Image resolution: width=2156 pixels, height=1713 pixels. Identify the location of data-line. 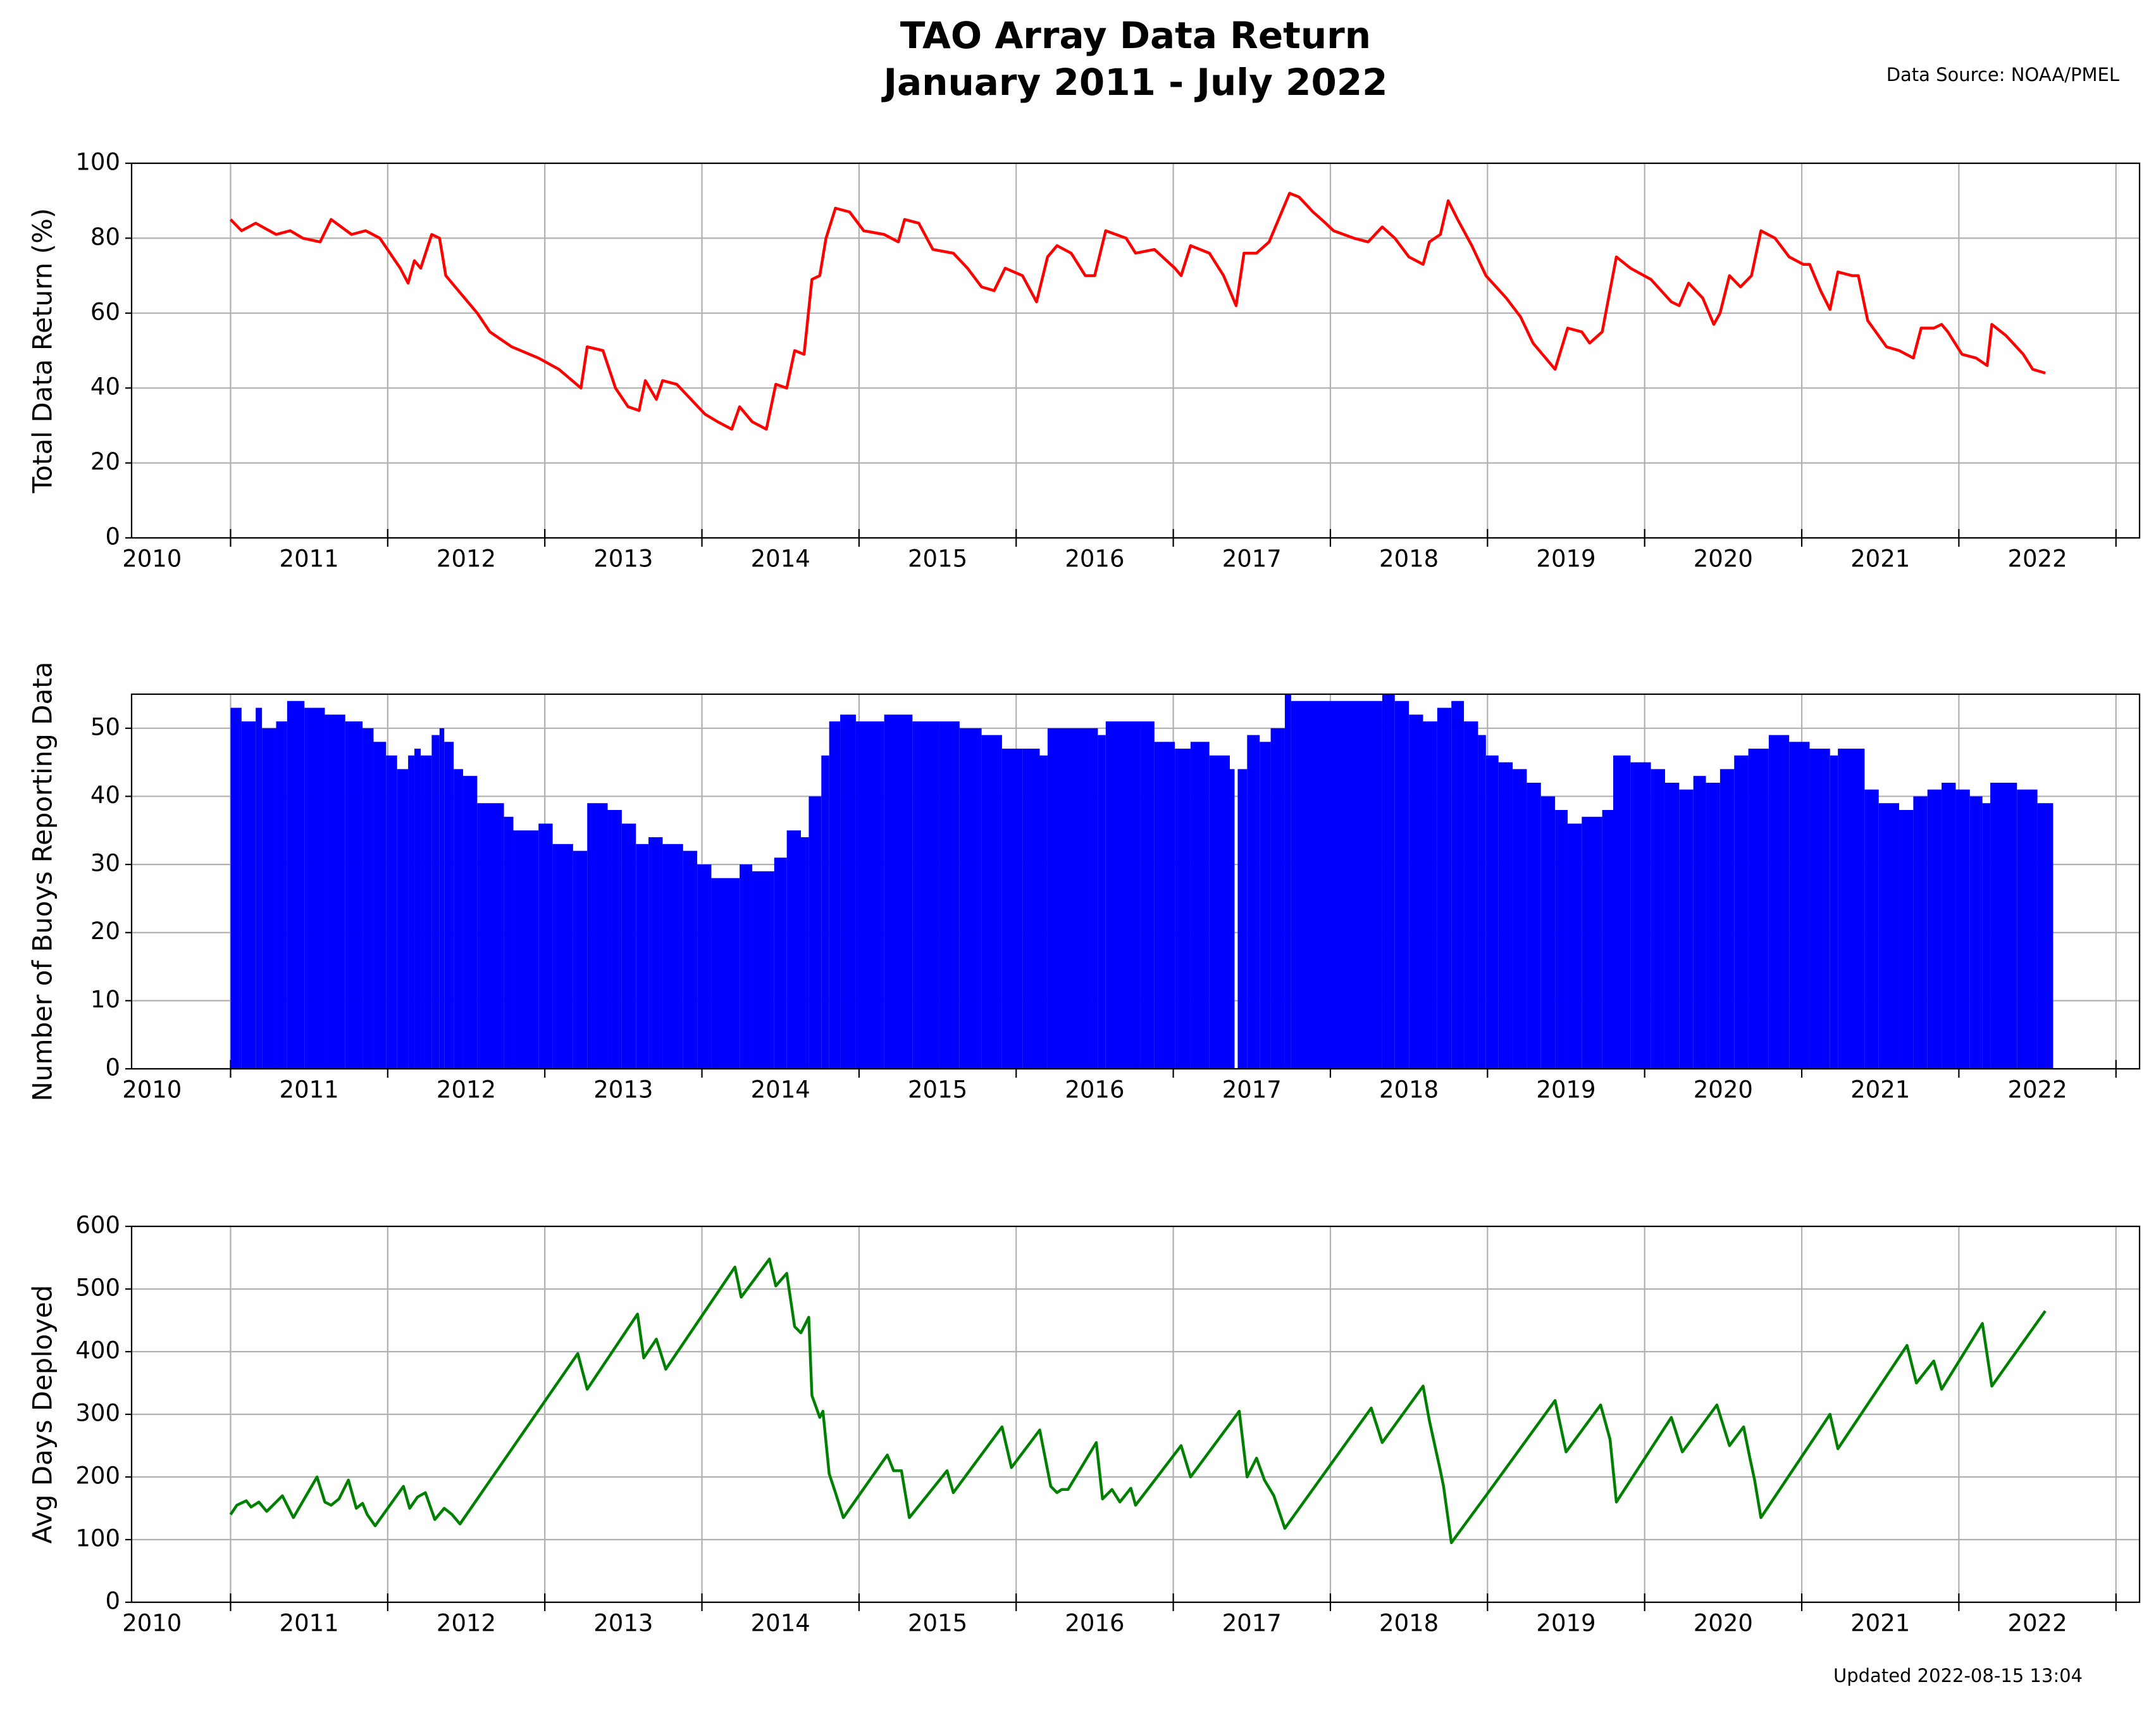
(1137, 311).